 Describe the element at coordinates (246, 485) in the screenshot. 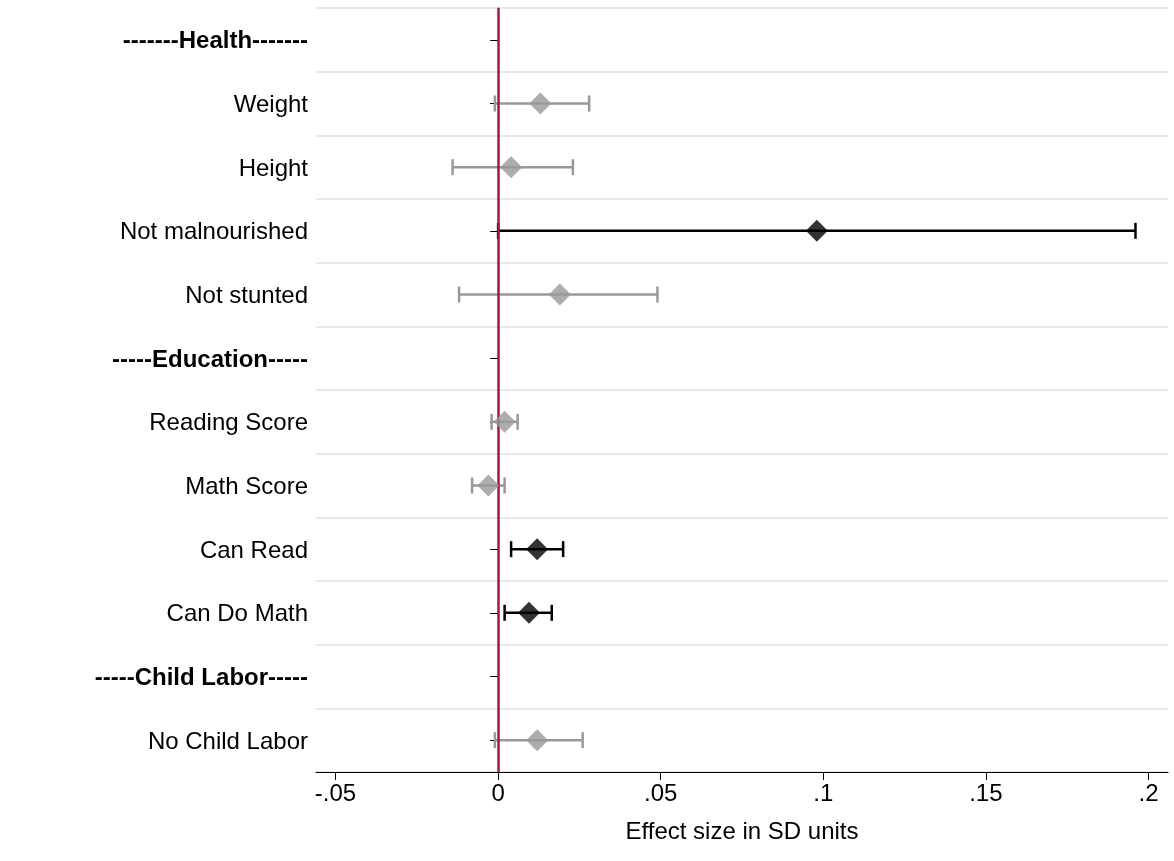

I see `y-tick-label: Math Score` at that location.